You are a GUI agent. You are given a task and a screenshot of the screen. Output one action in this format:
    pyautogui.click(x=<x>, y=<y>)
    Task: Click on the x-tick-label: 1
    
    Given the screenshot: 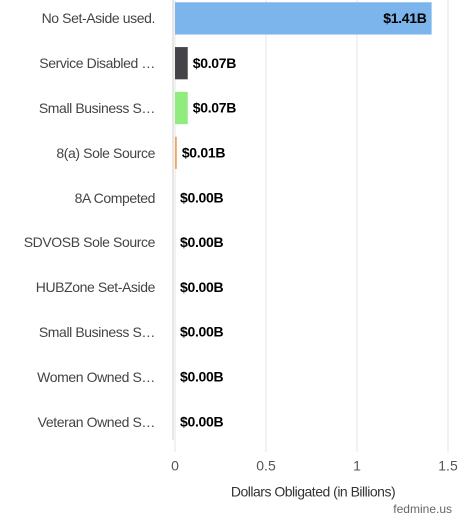 What is the action you would take?
    pyautogui.click(x=357, y=466)
    